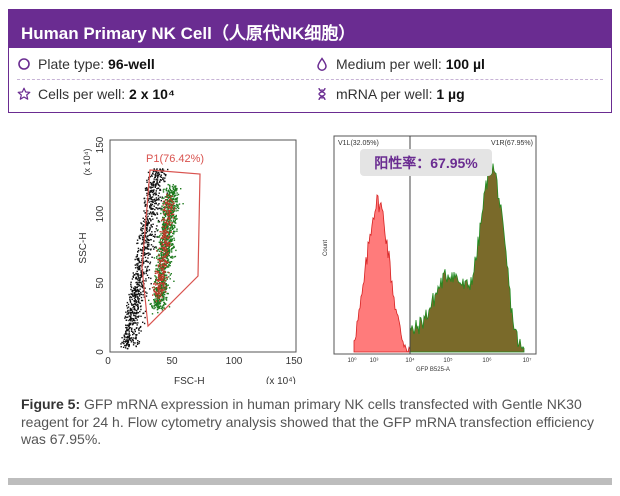 The width and height of the screenshot is (620, 496). I want to click on dna-icon, so click(322, 94).